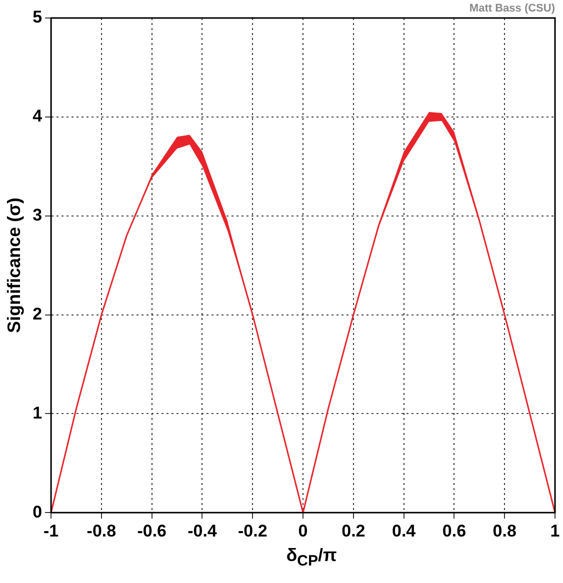 The height and width of the screenshot is (583, 563). What do you see at coordinates (354, 530) in the screenshot?
I see `x-tick-label: 0.2` at bounding box center [354, 530].